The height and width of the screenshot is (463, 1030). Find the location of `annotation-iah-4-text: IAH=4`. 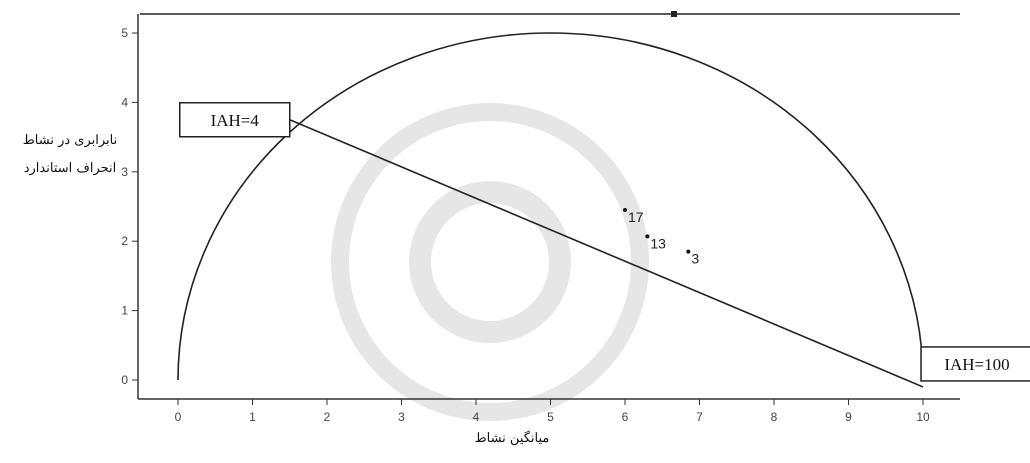

annotation-iah-4-text: IAH=4 is located at coordinates (235, 120).